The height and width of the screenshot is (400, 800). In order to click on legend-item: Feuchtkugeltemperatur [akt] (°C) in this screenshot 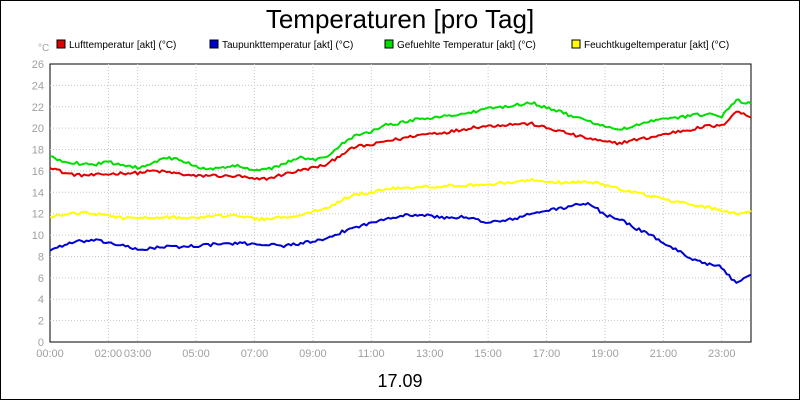, I will do `click(650, 45)`.